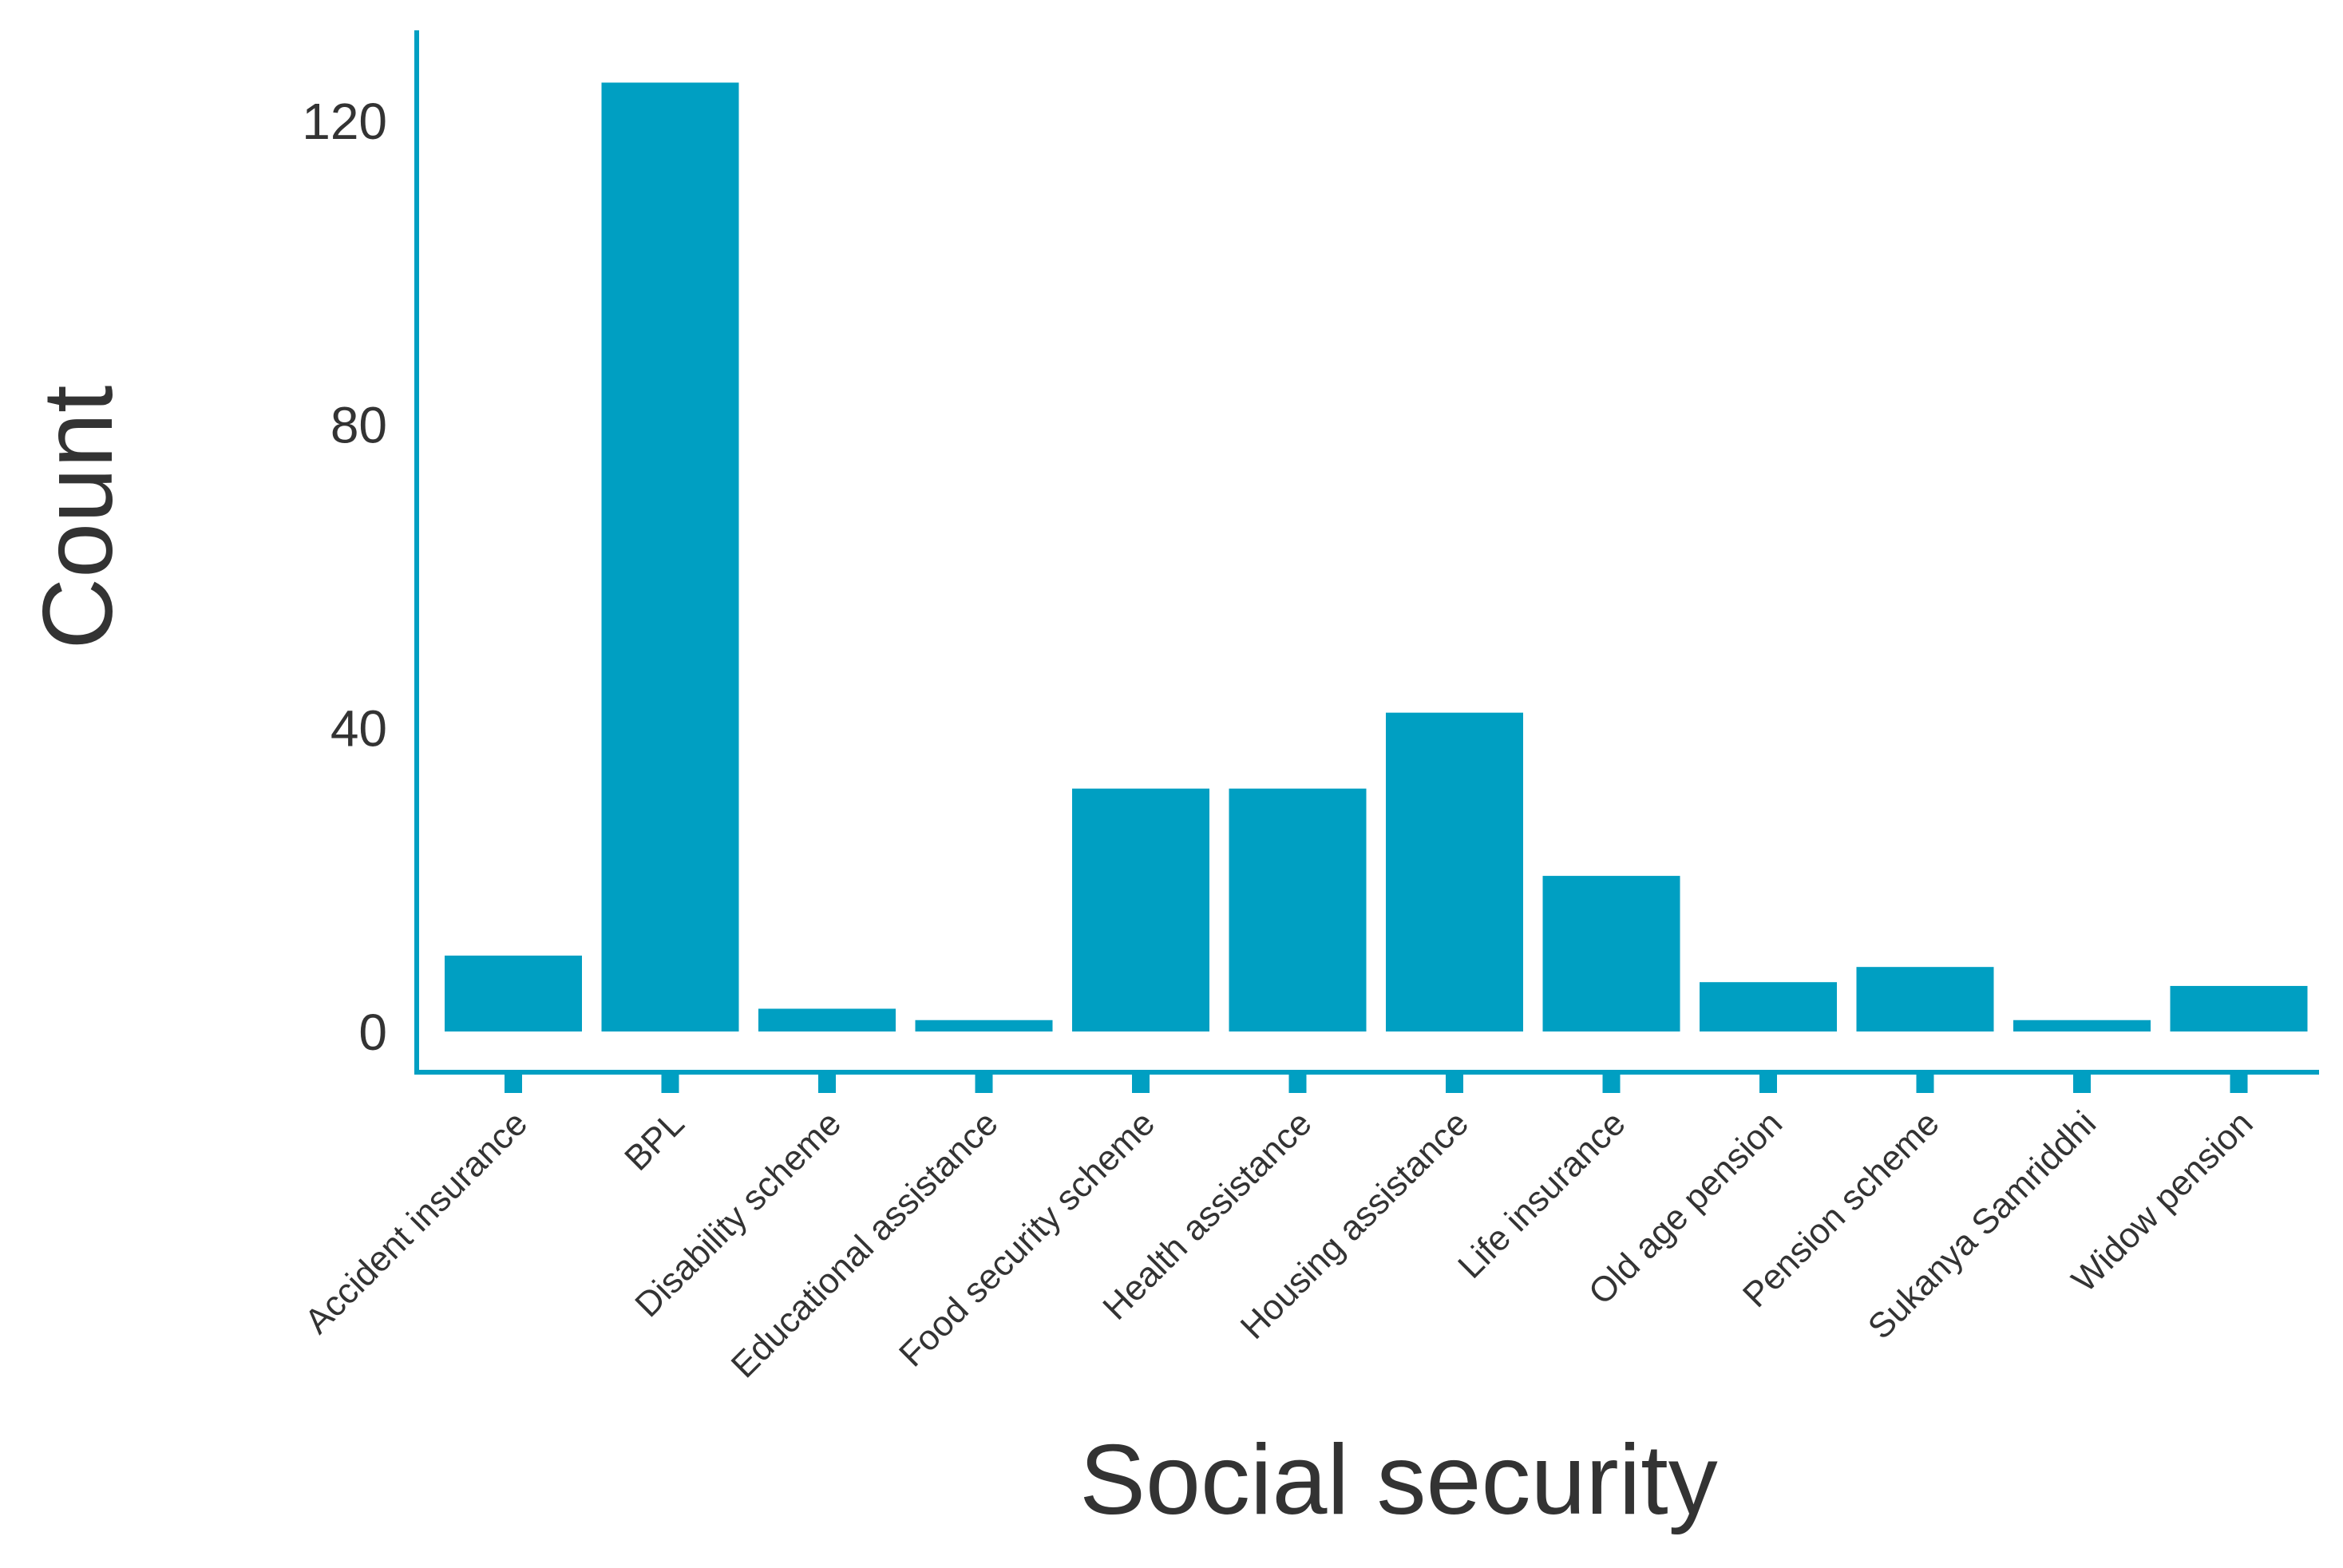  Describe the element at coordinates (1027, 1239) in the screenshot. I see `x-tick-label: Food security scheme` at that location.